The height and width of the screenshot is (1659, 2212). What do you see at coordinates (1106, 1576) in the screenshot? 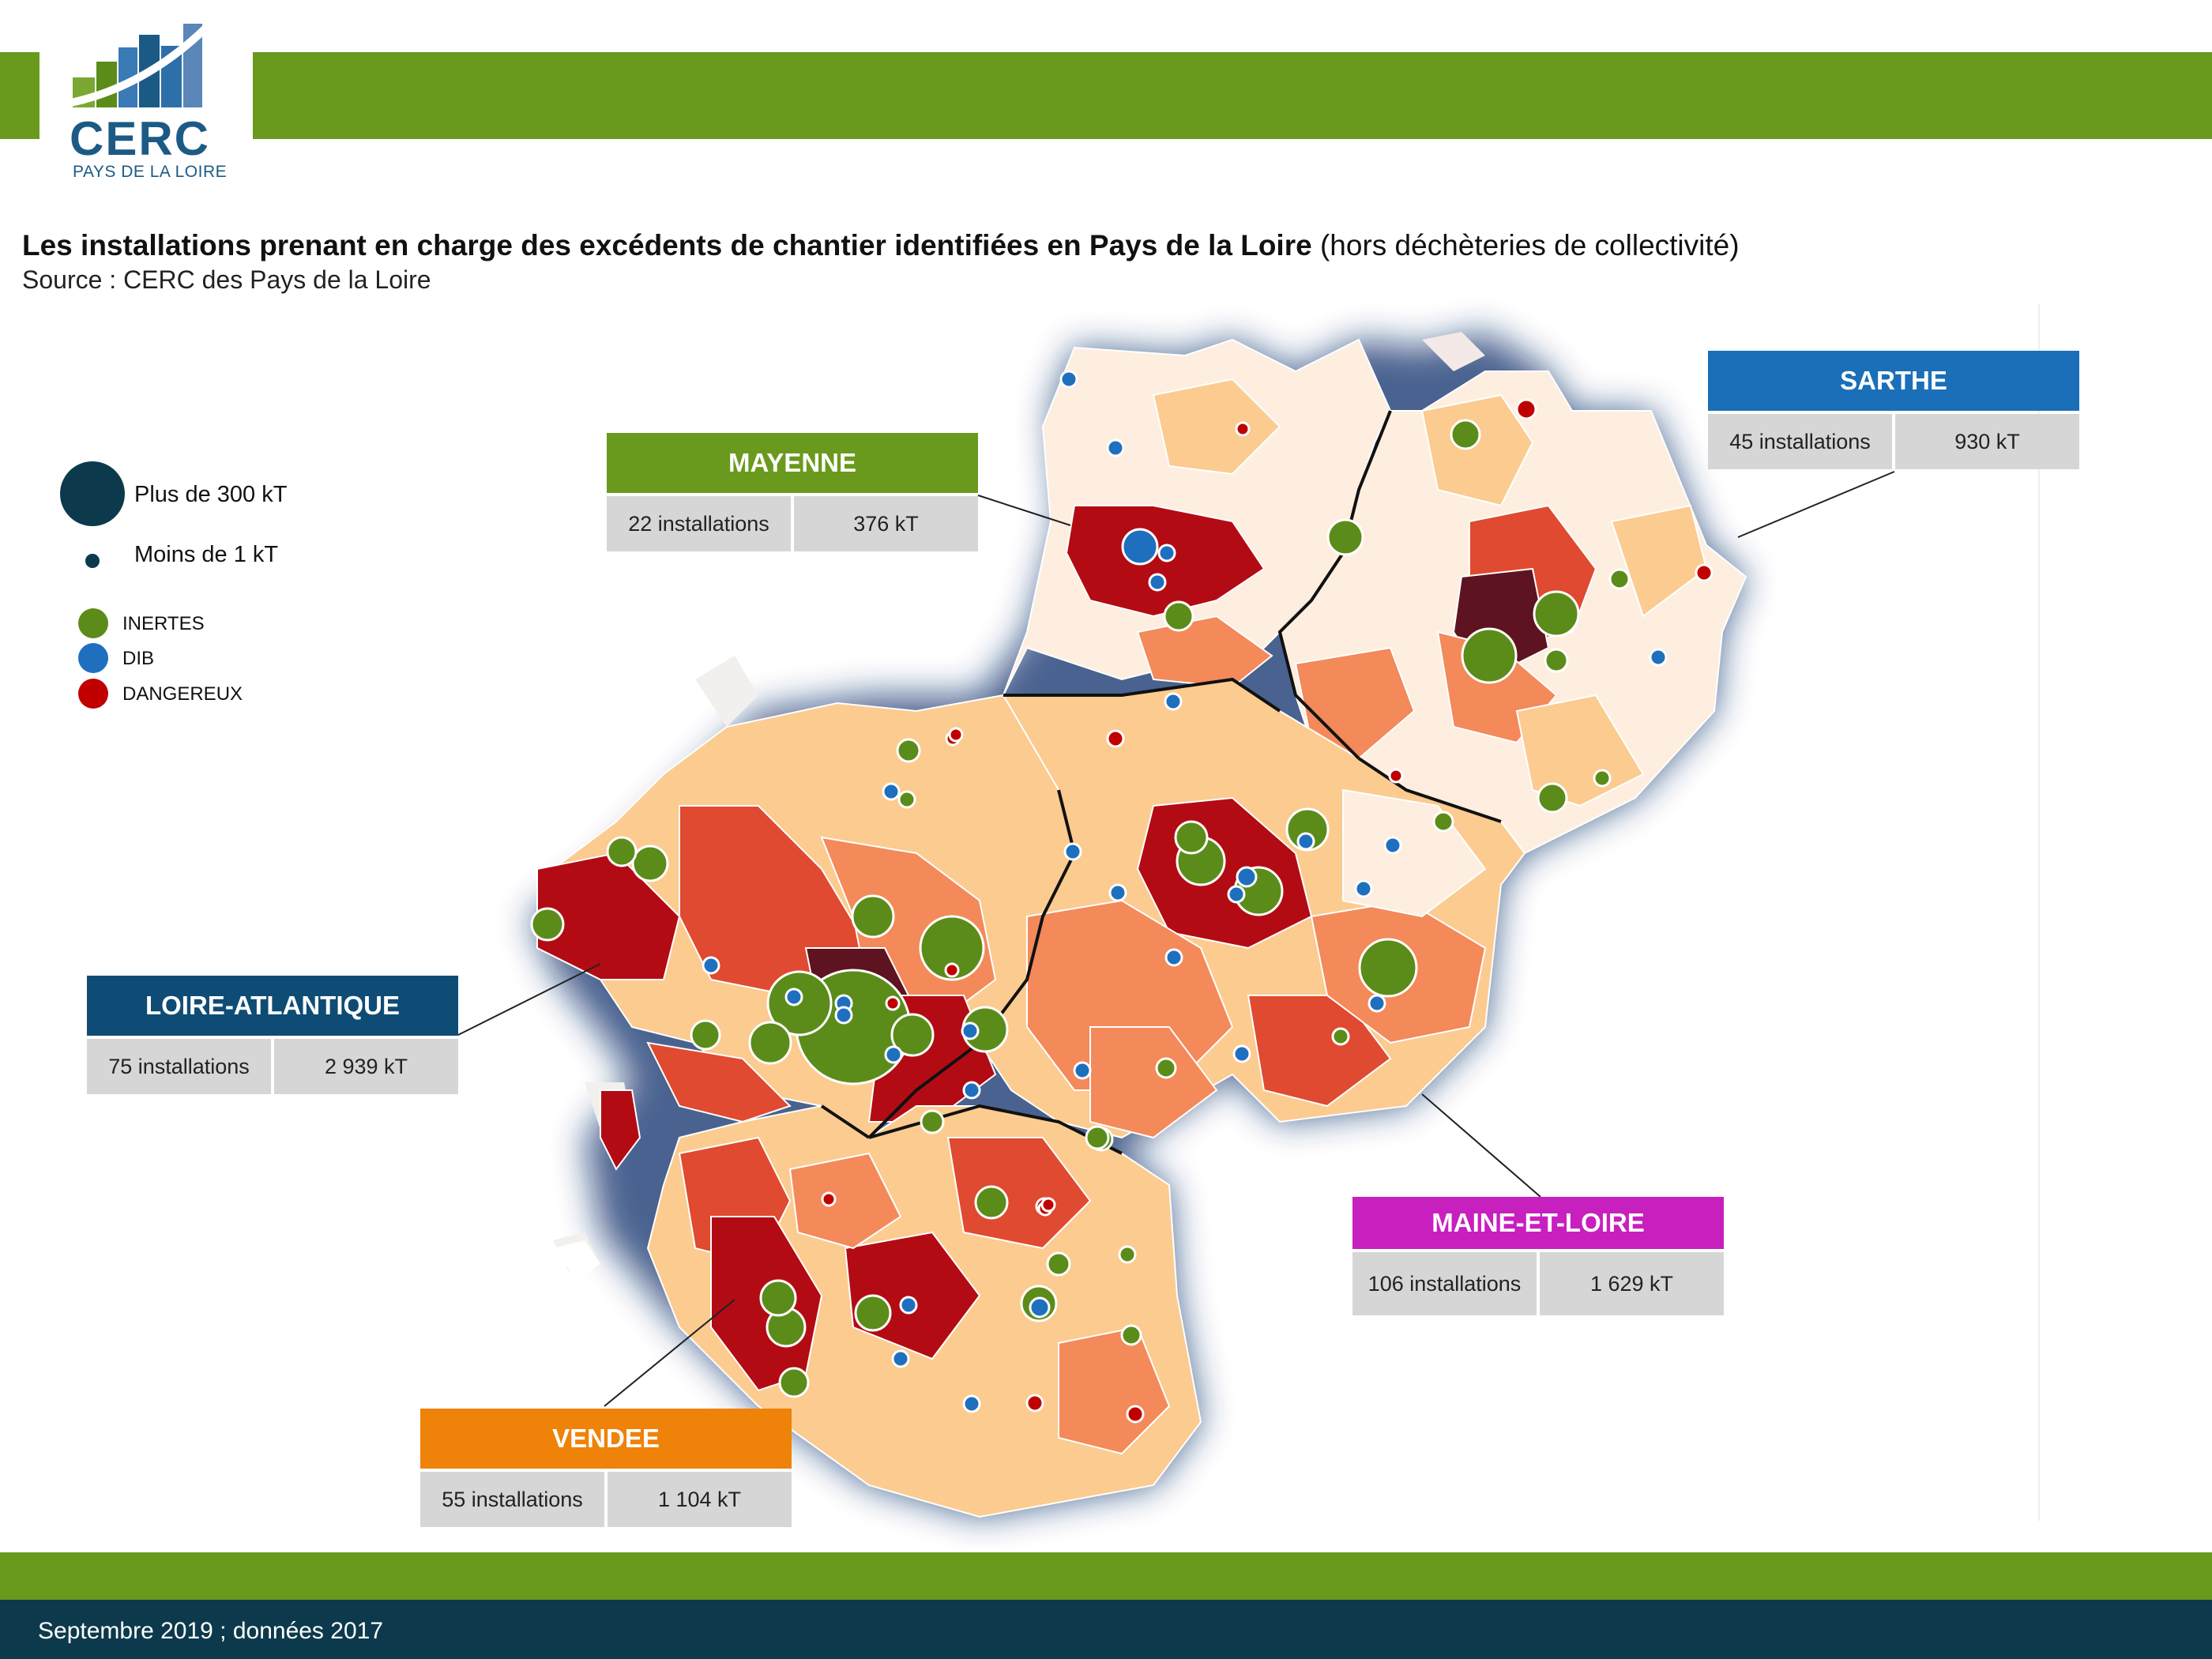
I see `bottom-band` at bounding box center [1106, 1576].